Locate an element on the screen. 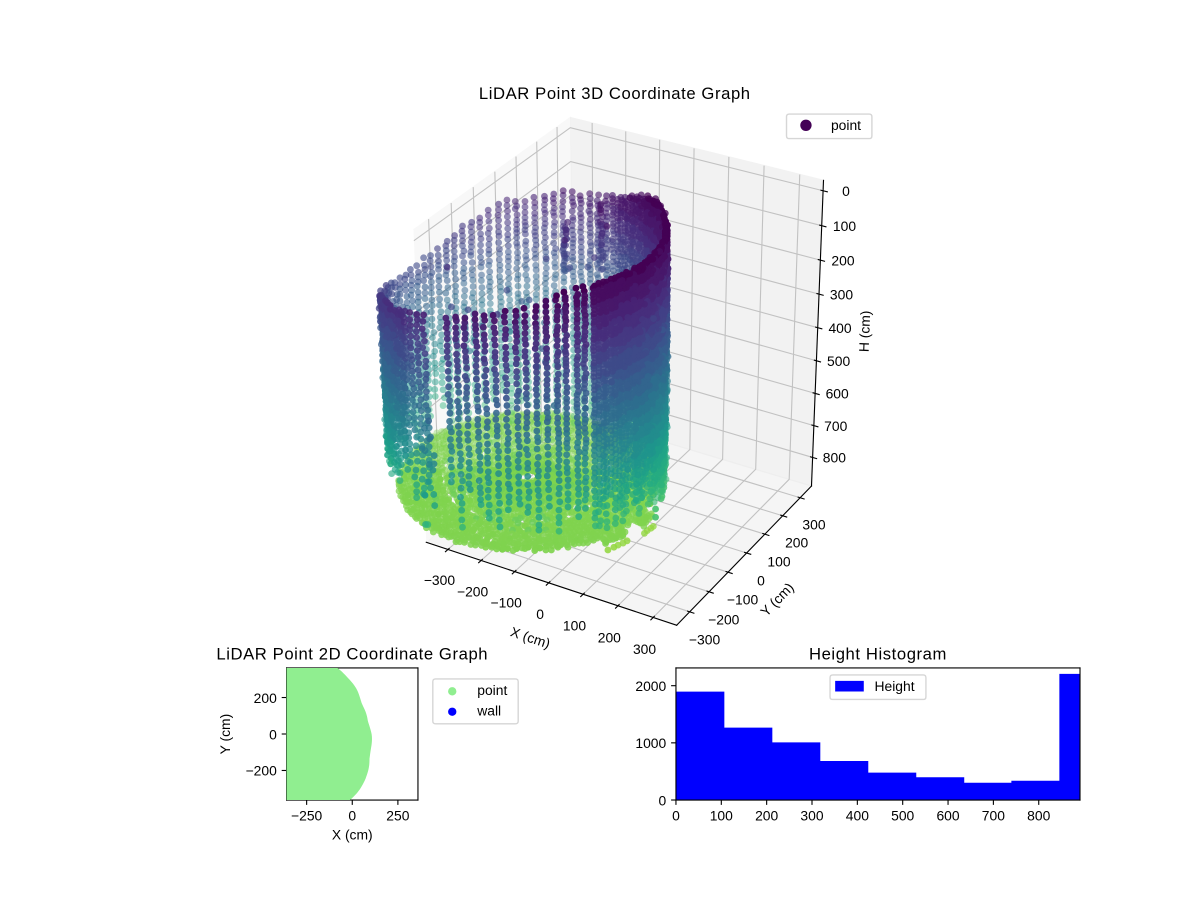 This screenshot has height=900, width=1200. svg-text: 700 is located at coordinates (835, 426).